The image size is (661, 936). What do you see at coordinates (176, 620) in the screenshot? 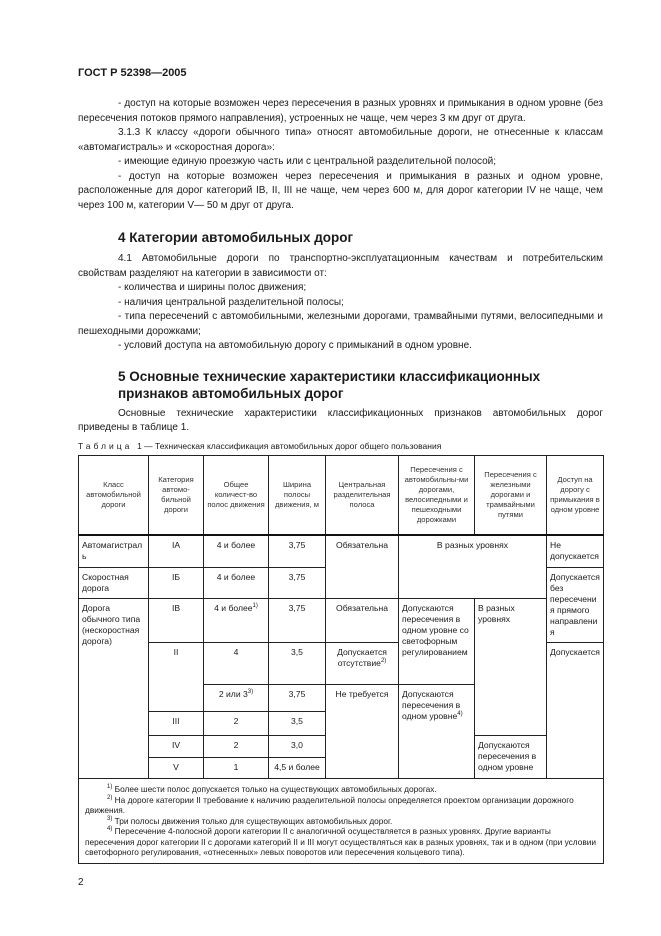
I see `table-cell: IB` at bounding box center [176, 620].